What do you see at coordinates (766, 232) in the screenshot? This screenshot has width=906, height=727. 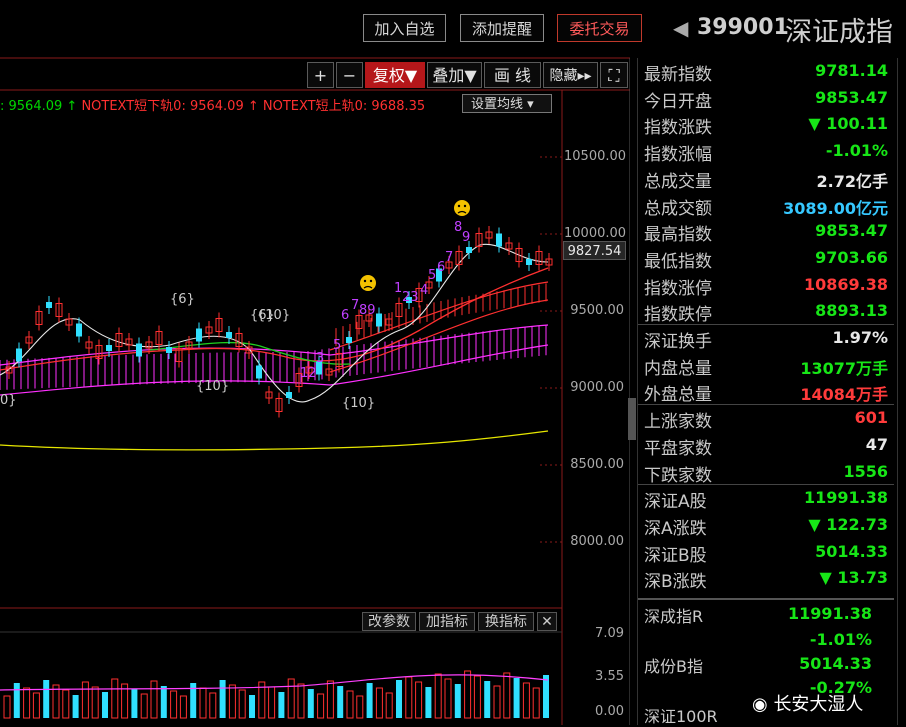 I see `quote-row: 最高指数 9853.47` at bounding box center [766, 232].